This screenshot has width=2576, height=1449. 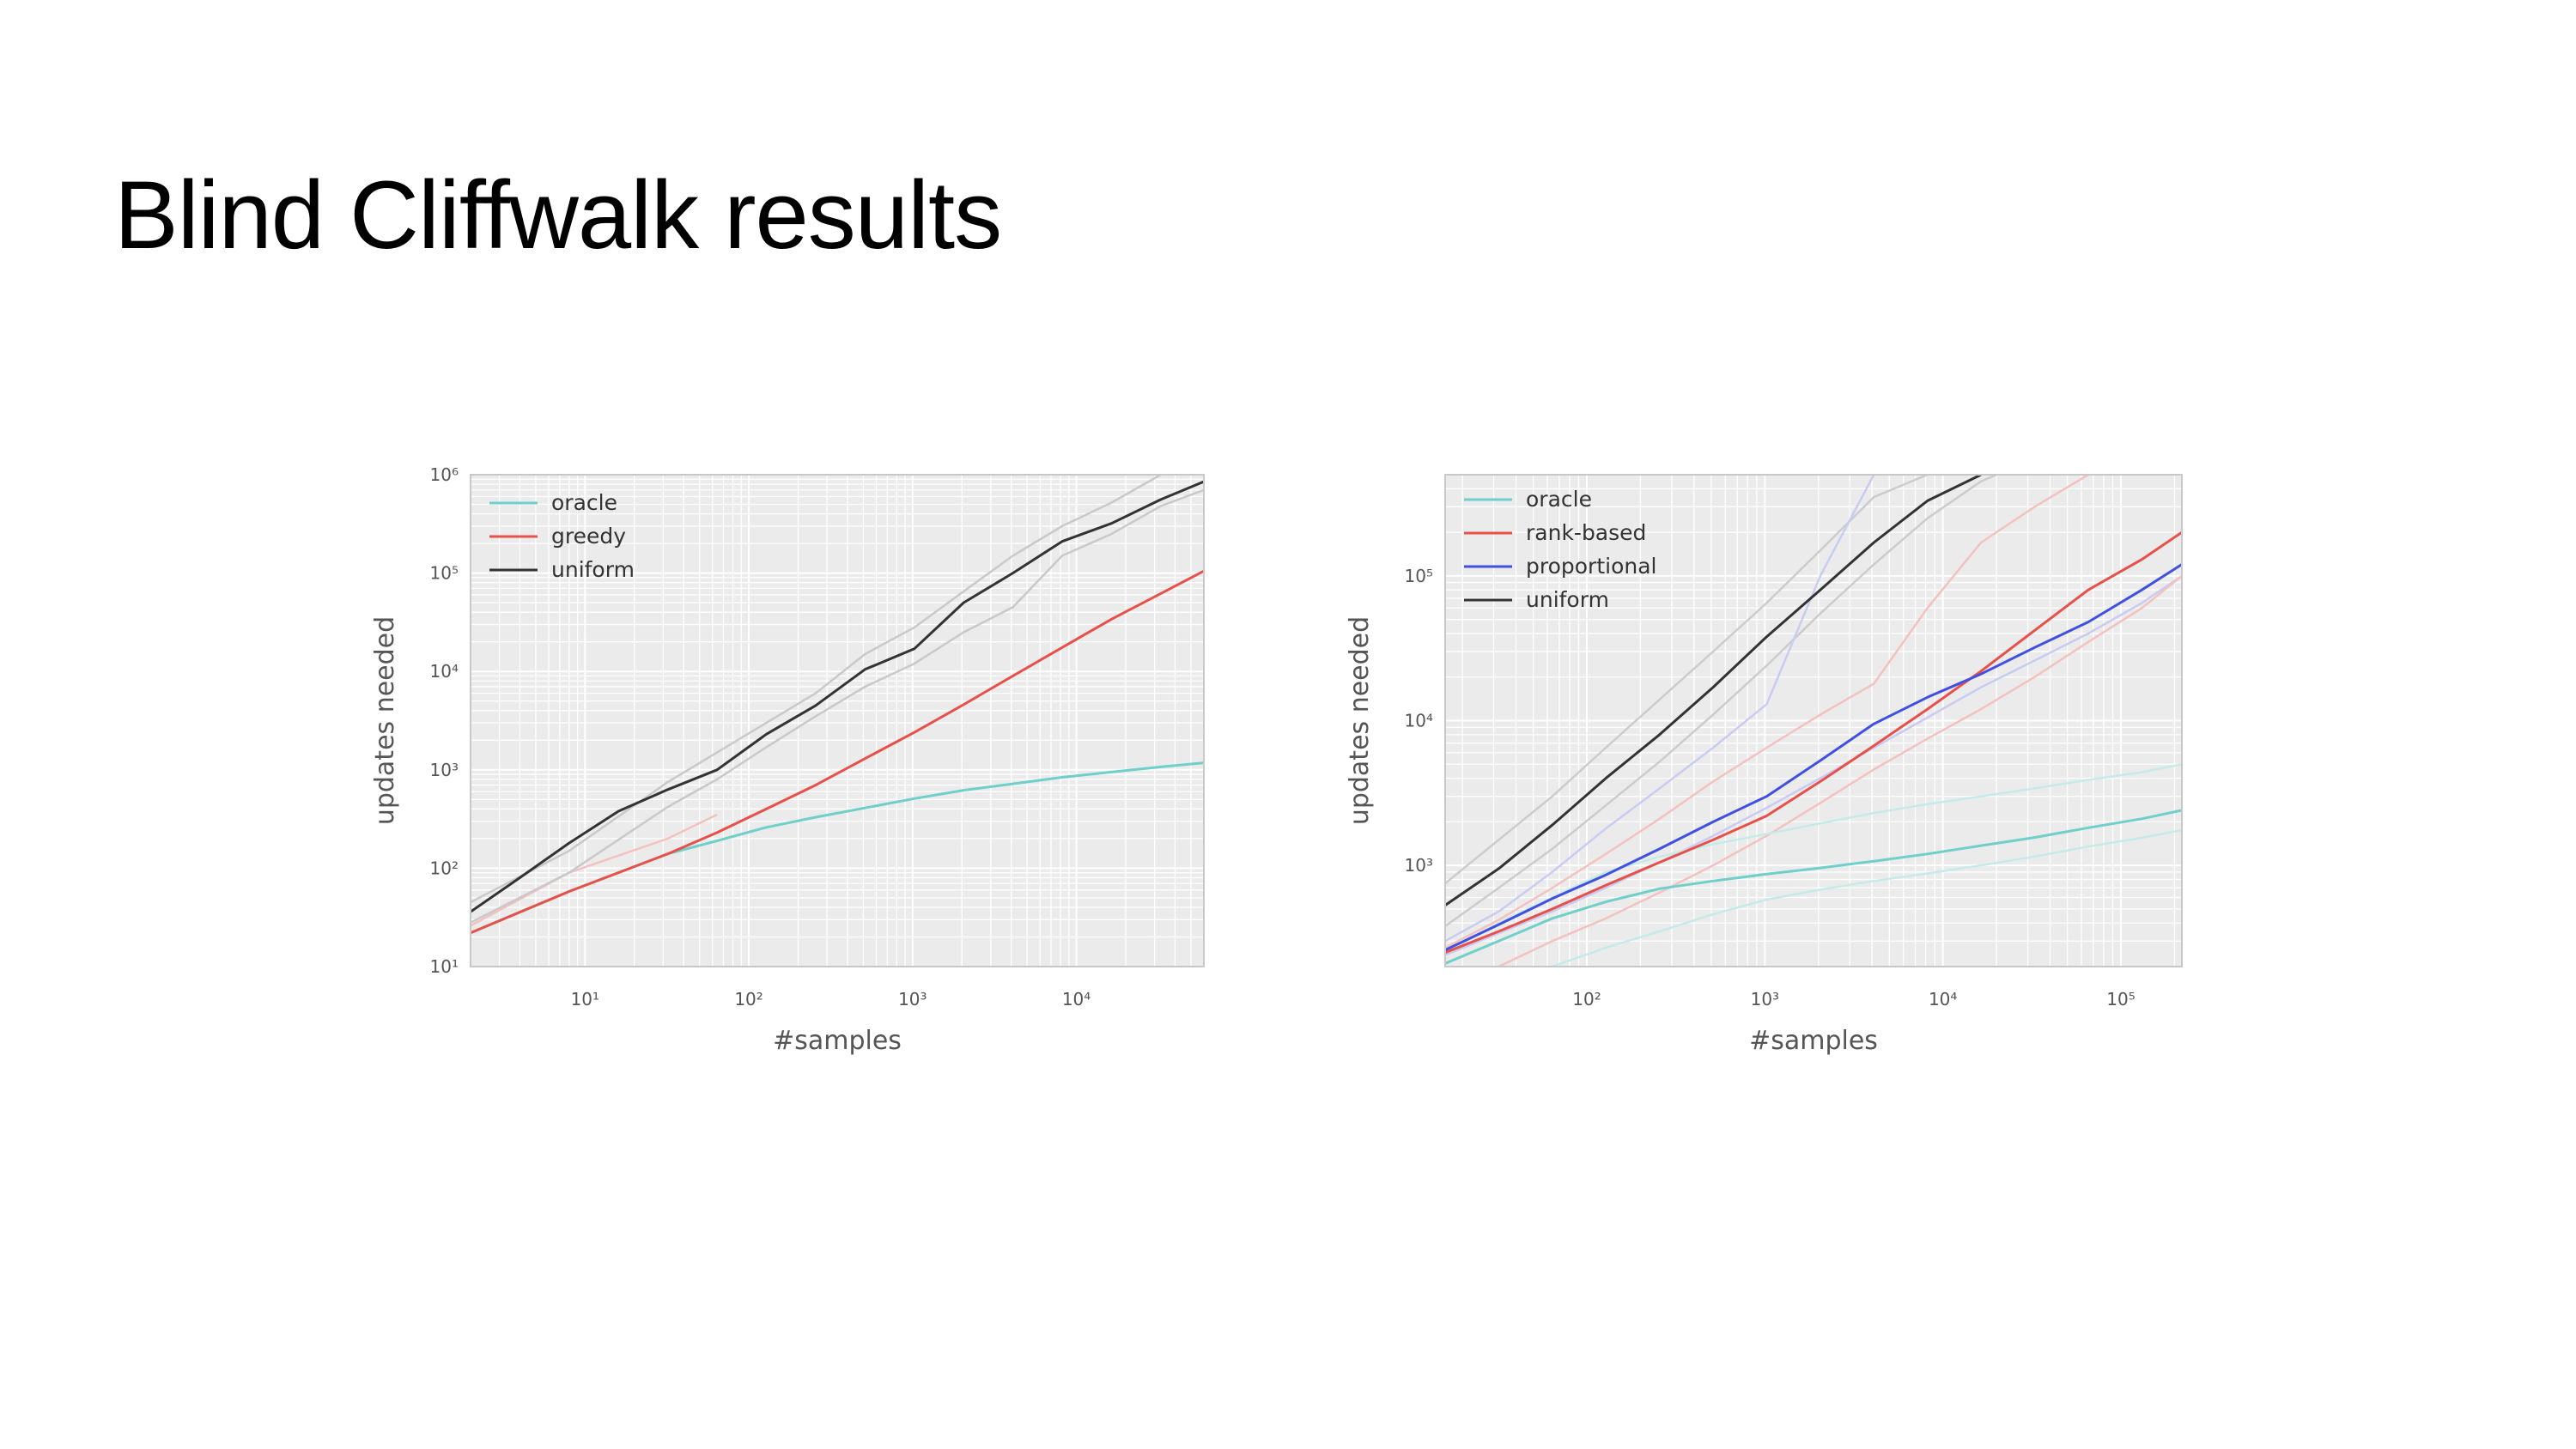 What do you see at coordinates (837, 752) in the screenshot?
I see `series-line-greedy` at bounding box center [837, 752].